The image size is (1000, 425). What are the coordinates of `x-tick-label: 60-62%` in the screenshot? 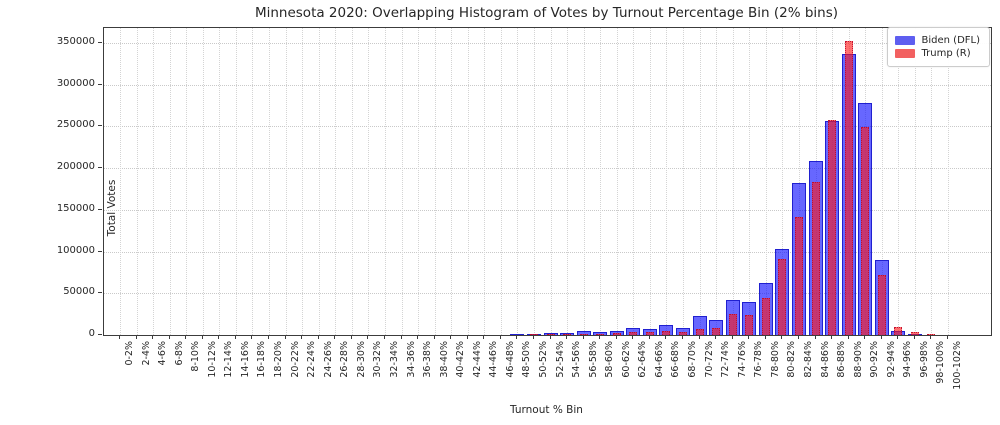 It's located at (626, 359).